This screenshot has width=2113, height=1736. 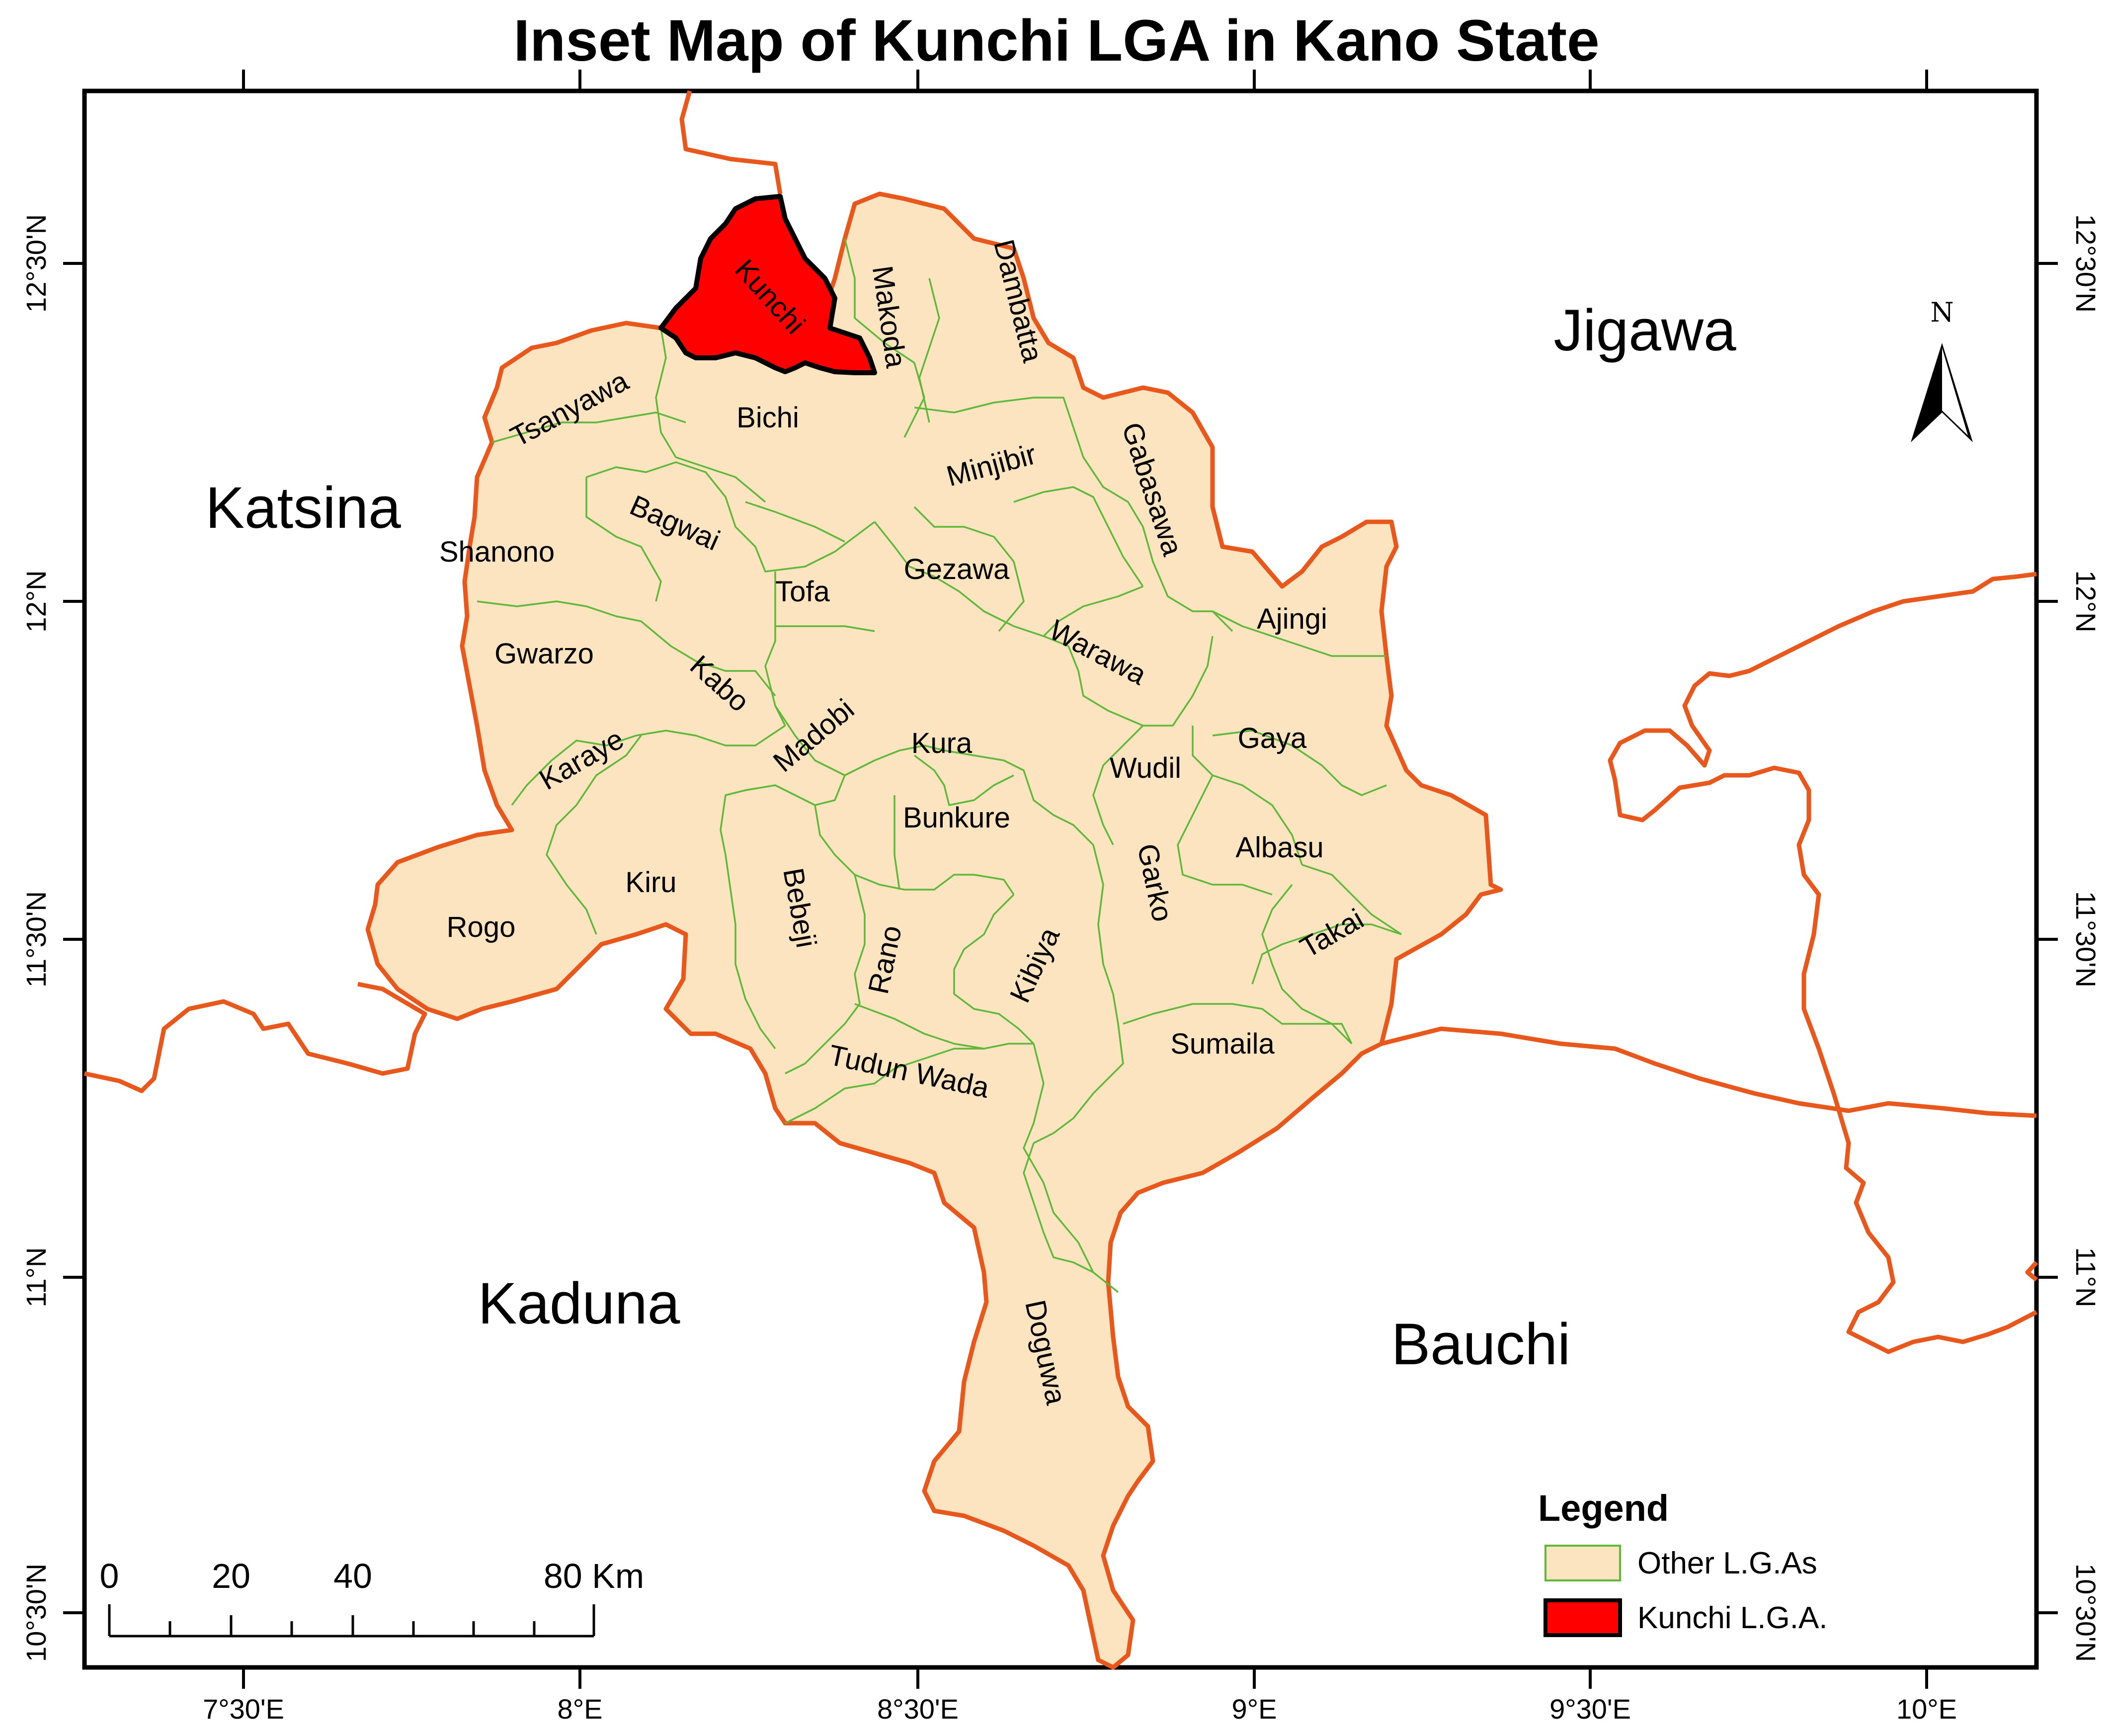 What do you see at coordinates (231, 1576) in the screenshot?
I see `scale-label-20: 20` at bounding box center [231, 1576].